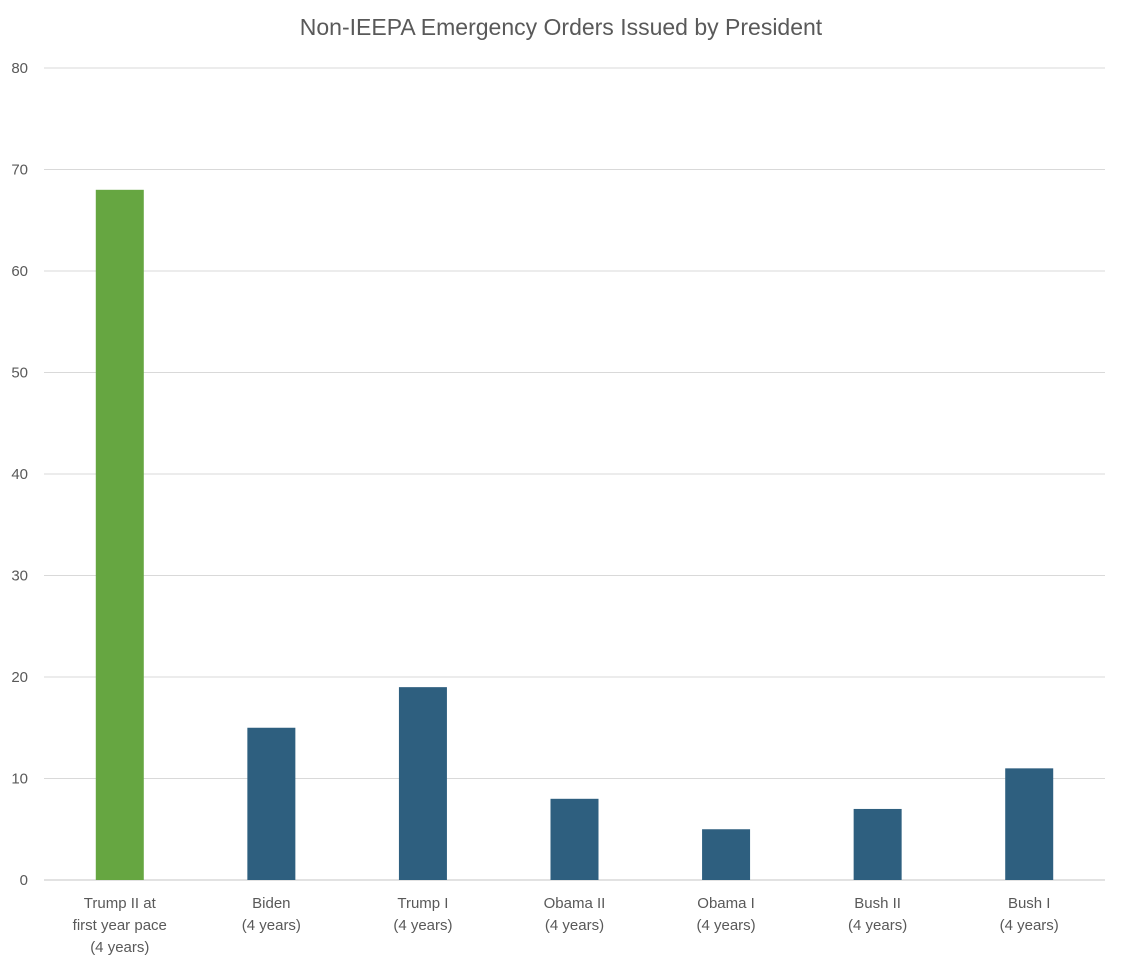 This screenshot has height=973, width=1128. I want to click on x-tick-label: Obama I (4 years), so click(725, 914).